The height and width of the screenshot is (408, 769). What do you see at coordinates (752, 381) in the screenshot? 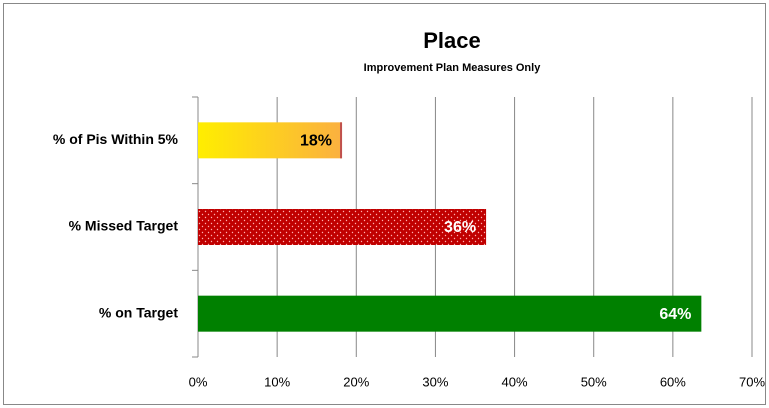
I see `x-tick-label: 70%` at bounding box center [752, 381].